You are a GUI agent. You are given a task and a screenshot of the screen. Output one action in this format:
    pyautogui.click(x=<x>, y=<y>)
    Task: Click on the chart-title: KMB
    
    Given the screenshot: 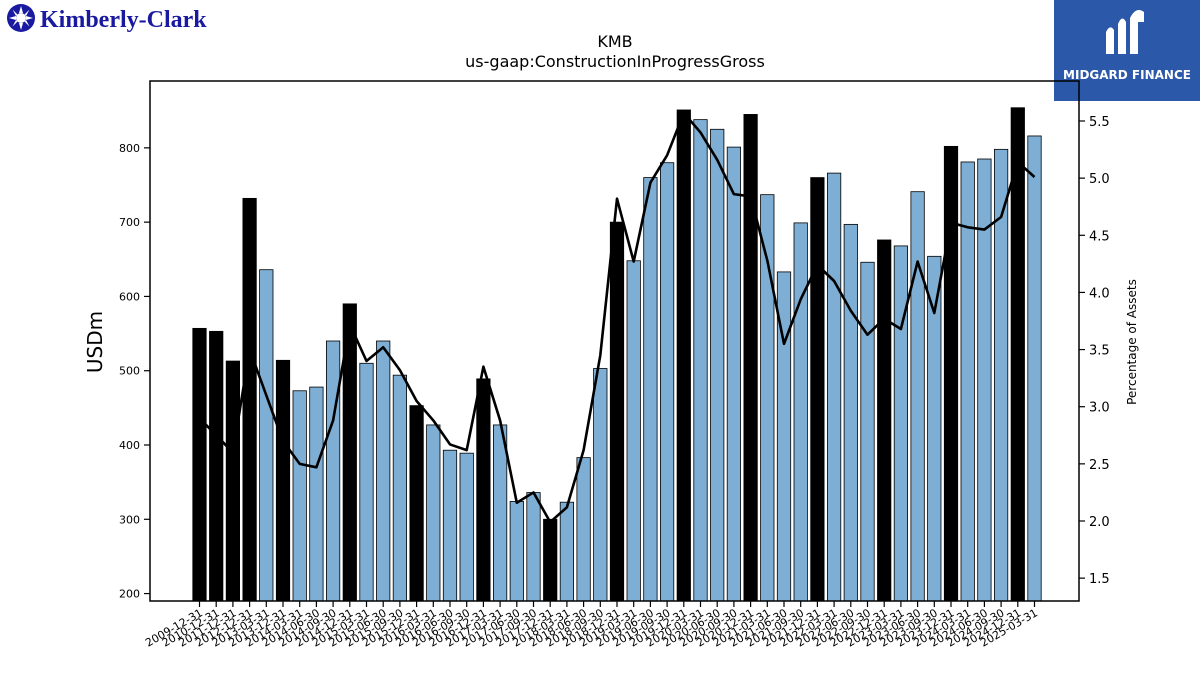 What is the action you would take?
    pyautogui.click(x=615, y=41)
    